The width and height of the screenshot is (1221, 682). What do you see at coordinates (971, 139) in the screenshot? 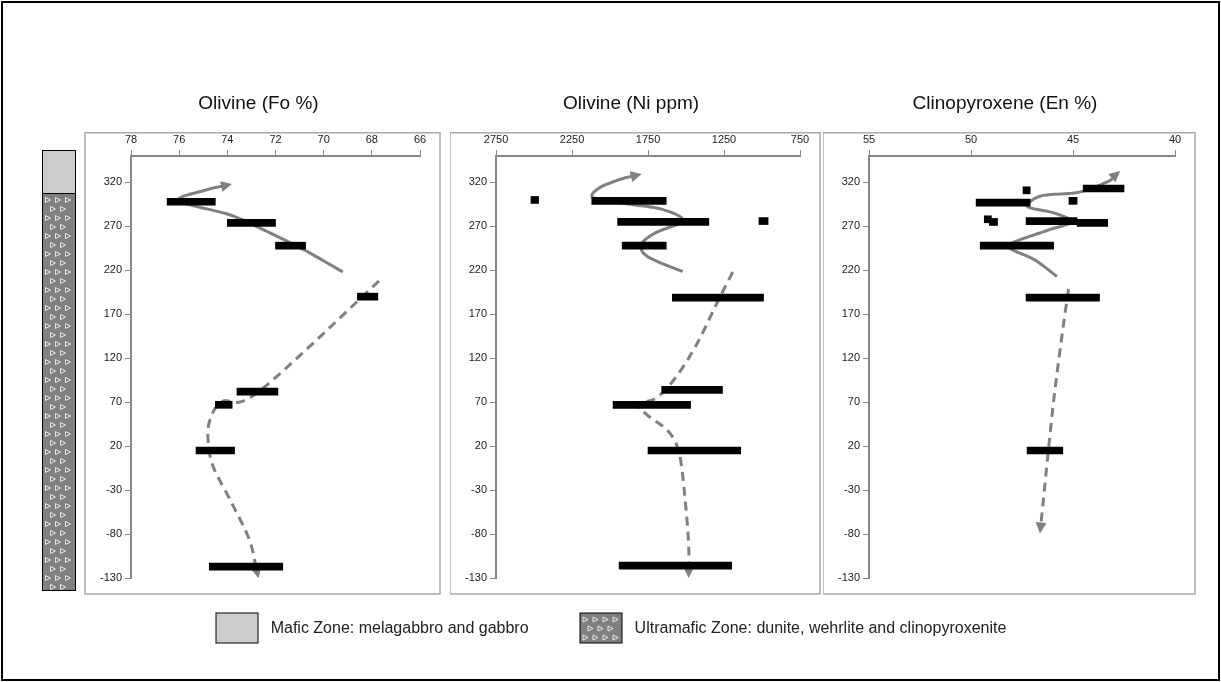
I see `x-tick-label: 50` at bounding box center [971, 139].